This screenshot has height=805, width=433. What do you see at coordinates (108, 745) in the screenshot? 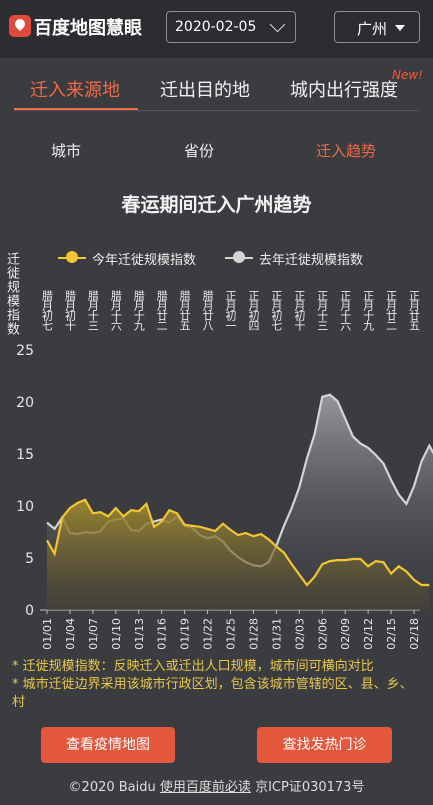
I see `view-epidemic-map-button: 查看疫情地图` at bounding box center [108, 745].